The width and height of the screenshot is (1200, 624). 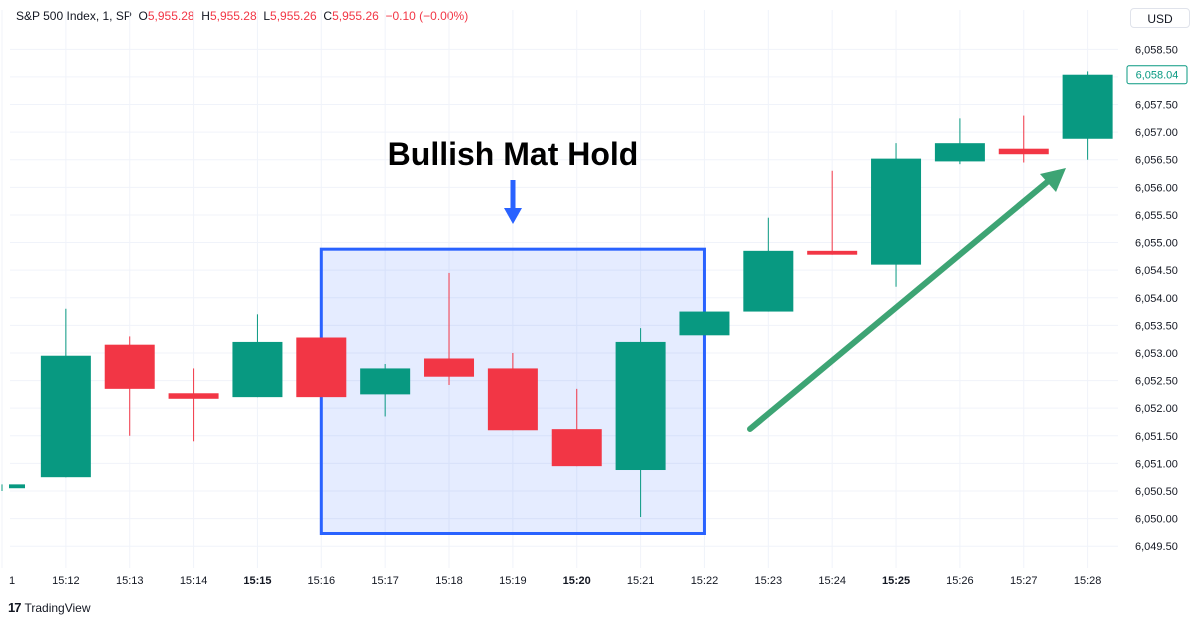 What do you see at coordinates (1156, 106) in the screenshot?
I see `y-tick-label: 6,057.50` at bounding box center [1156, 106].